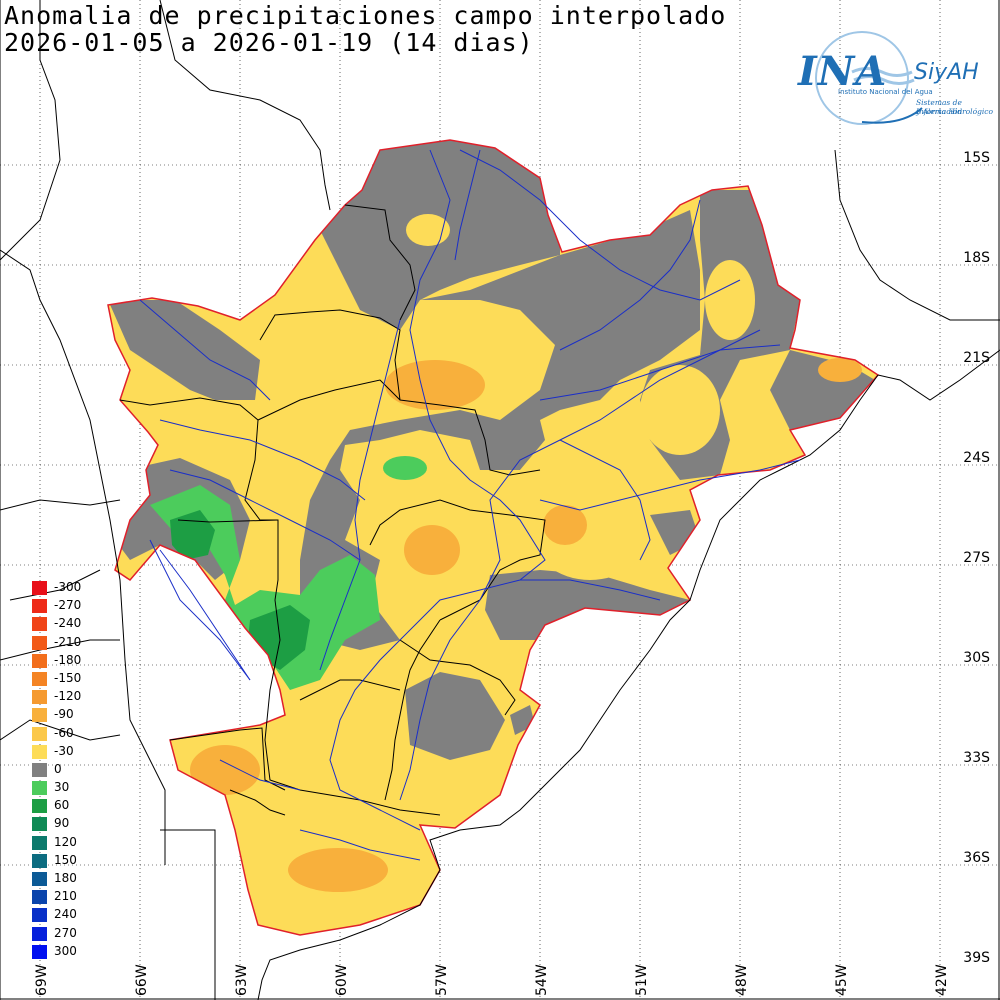 This screenshot has width=1000, height=1000. Describe the element at coordinates (68, 605) in the screenshot. I see `legend-label: -270` at that location.